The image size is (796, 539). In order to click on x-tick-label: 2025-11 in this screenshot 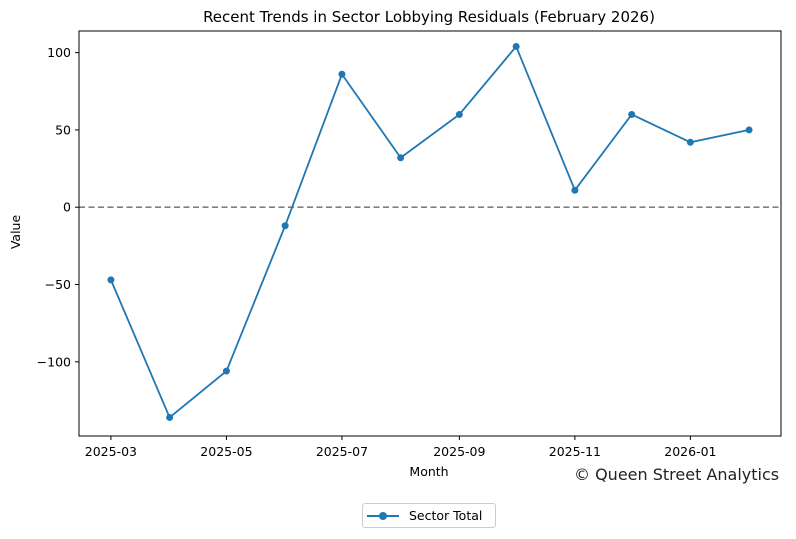, I will do `click(575, 451)`.